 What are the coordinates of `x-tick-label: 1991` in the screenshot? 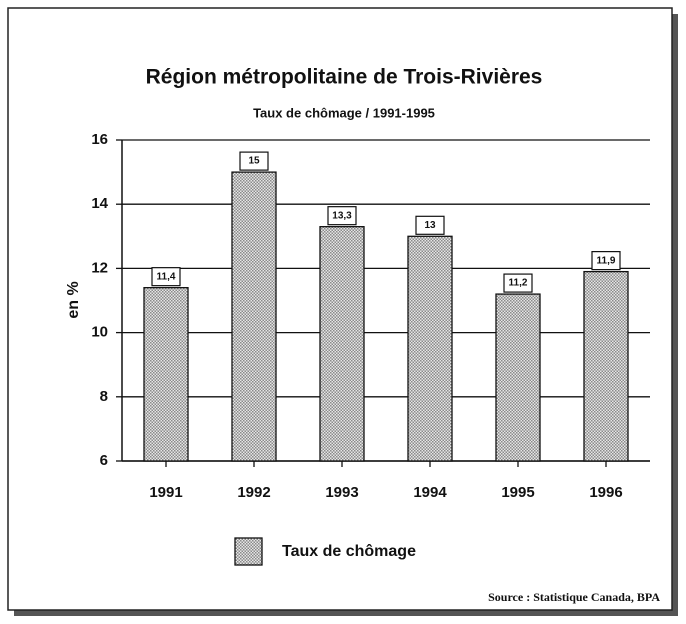 It's located at (165, 492).